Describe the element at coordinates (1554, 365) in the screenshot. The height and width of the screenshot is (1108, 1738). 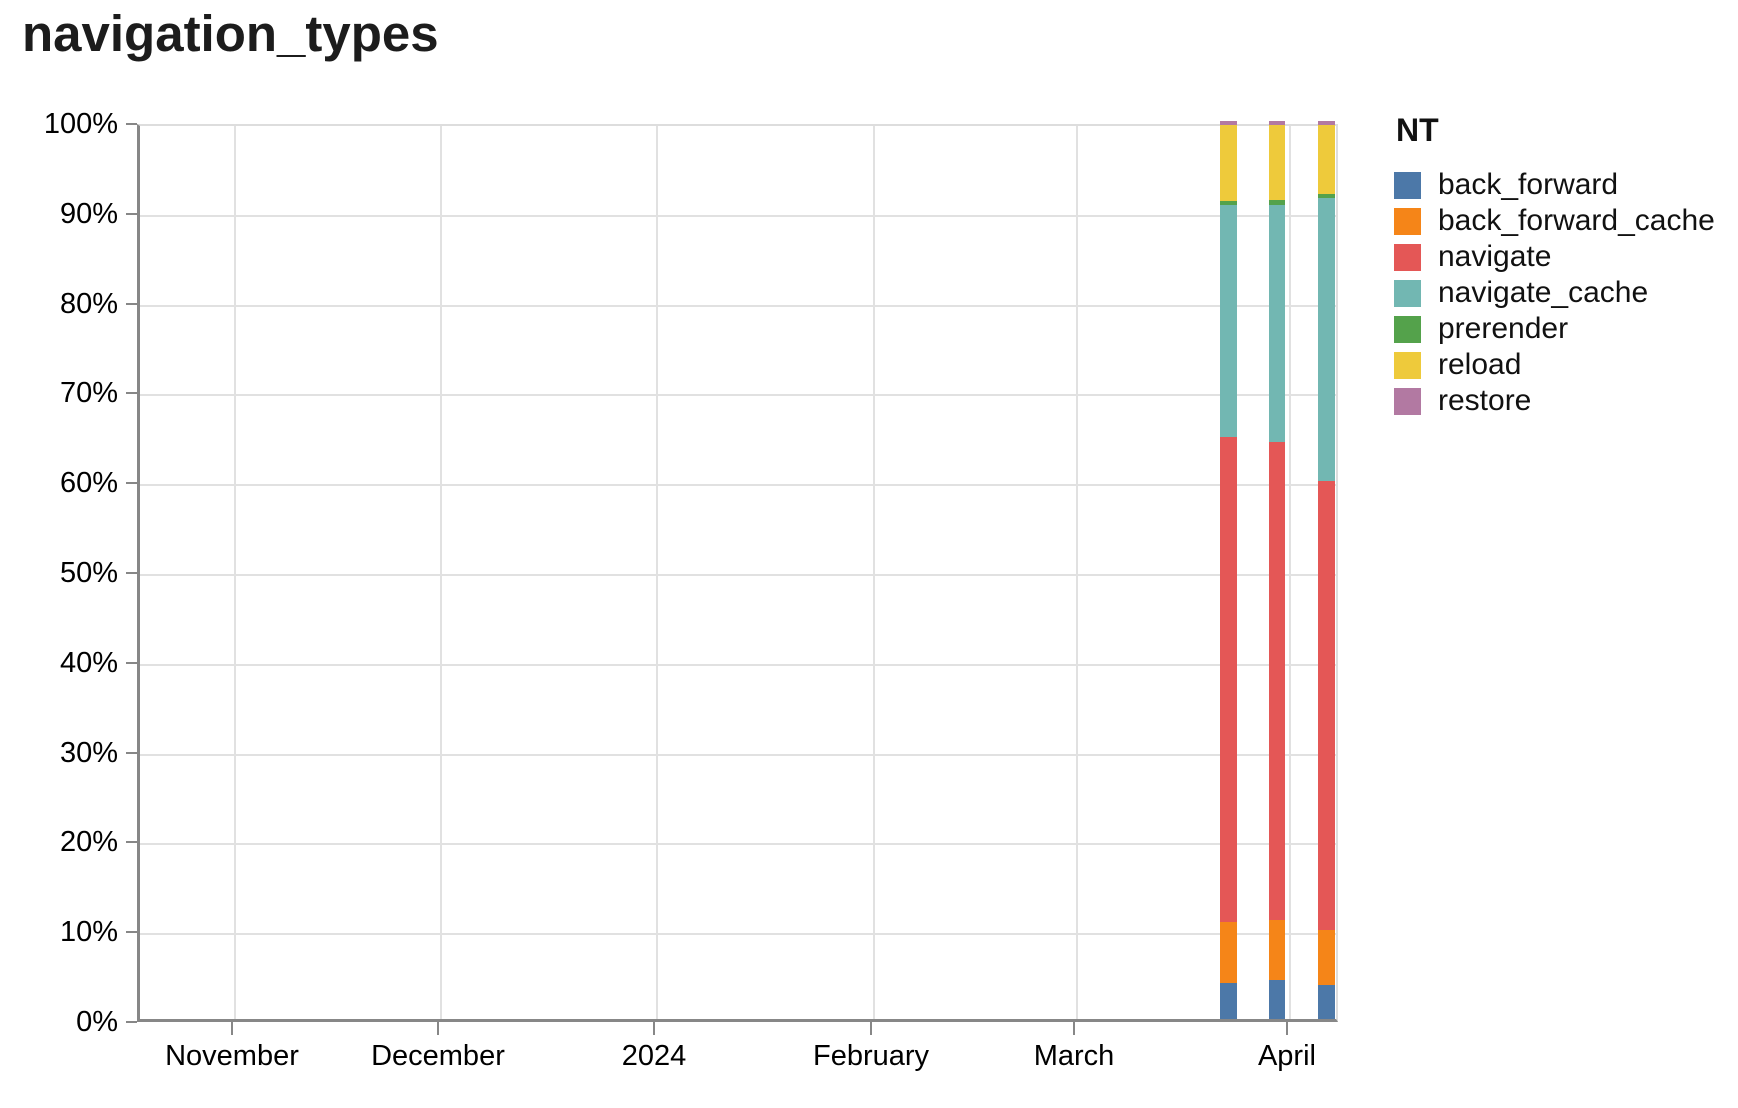
I see `legend-item-reload: reload` at that location.